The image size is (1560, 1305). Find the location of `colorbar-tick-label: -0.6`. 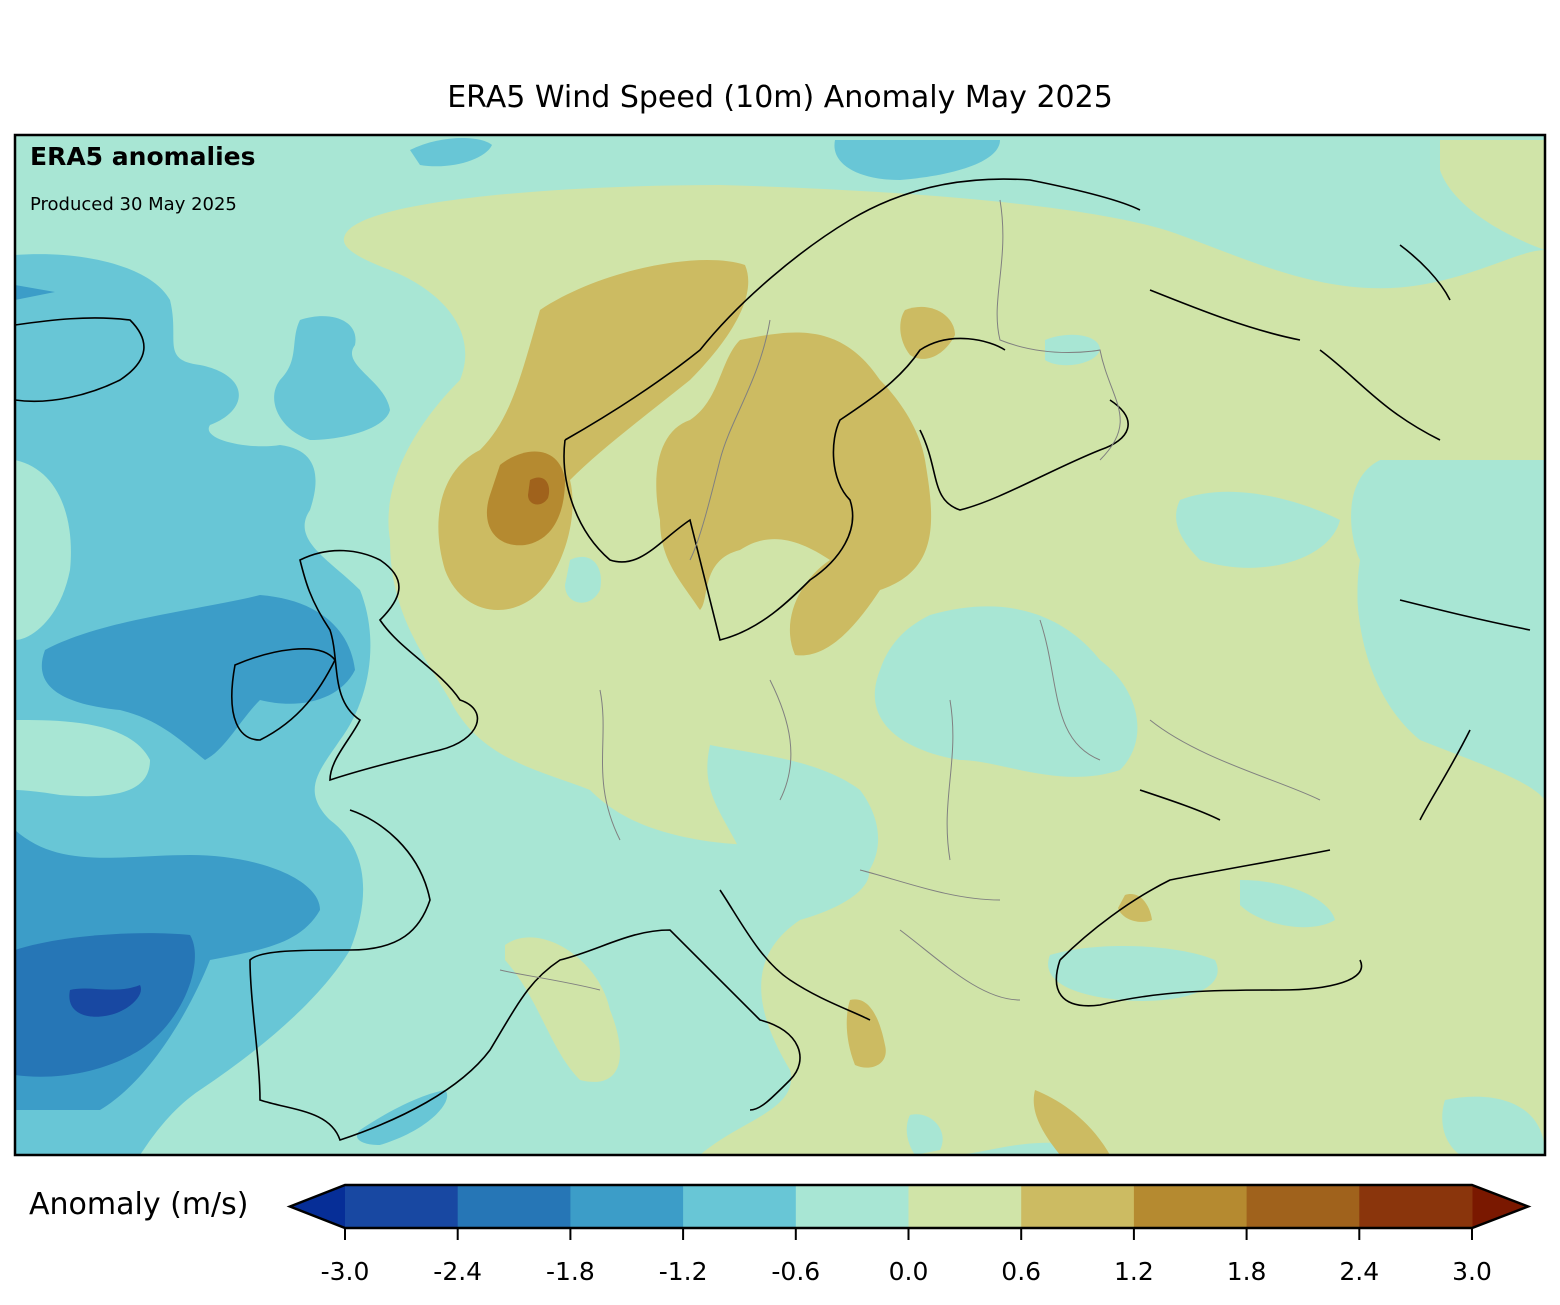

colorbar-tick-label: -0.6 is located at coordinates (796, 1271).